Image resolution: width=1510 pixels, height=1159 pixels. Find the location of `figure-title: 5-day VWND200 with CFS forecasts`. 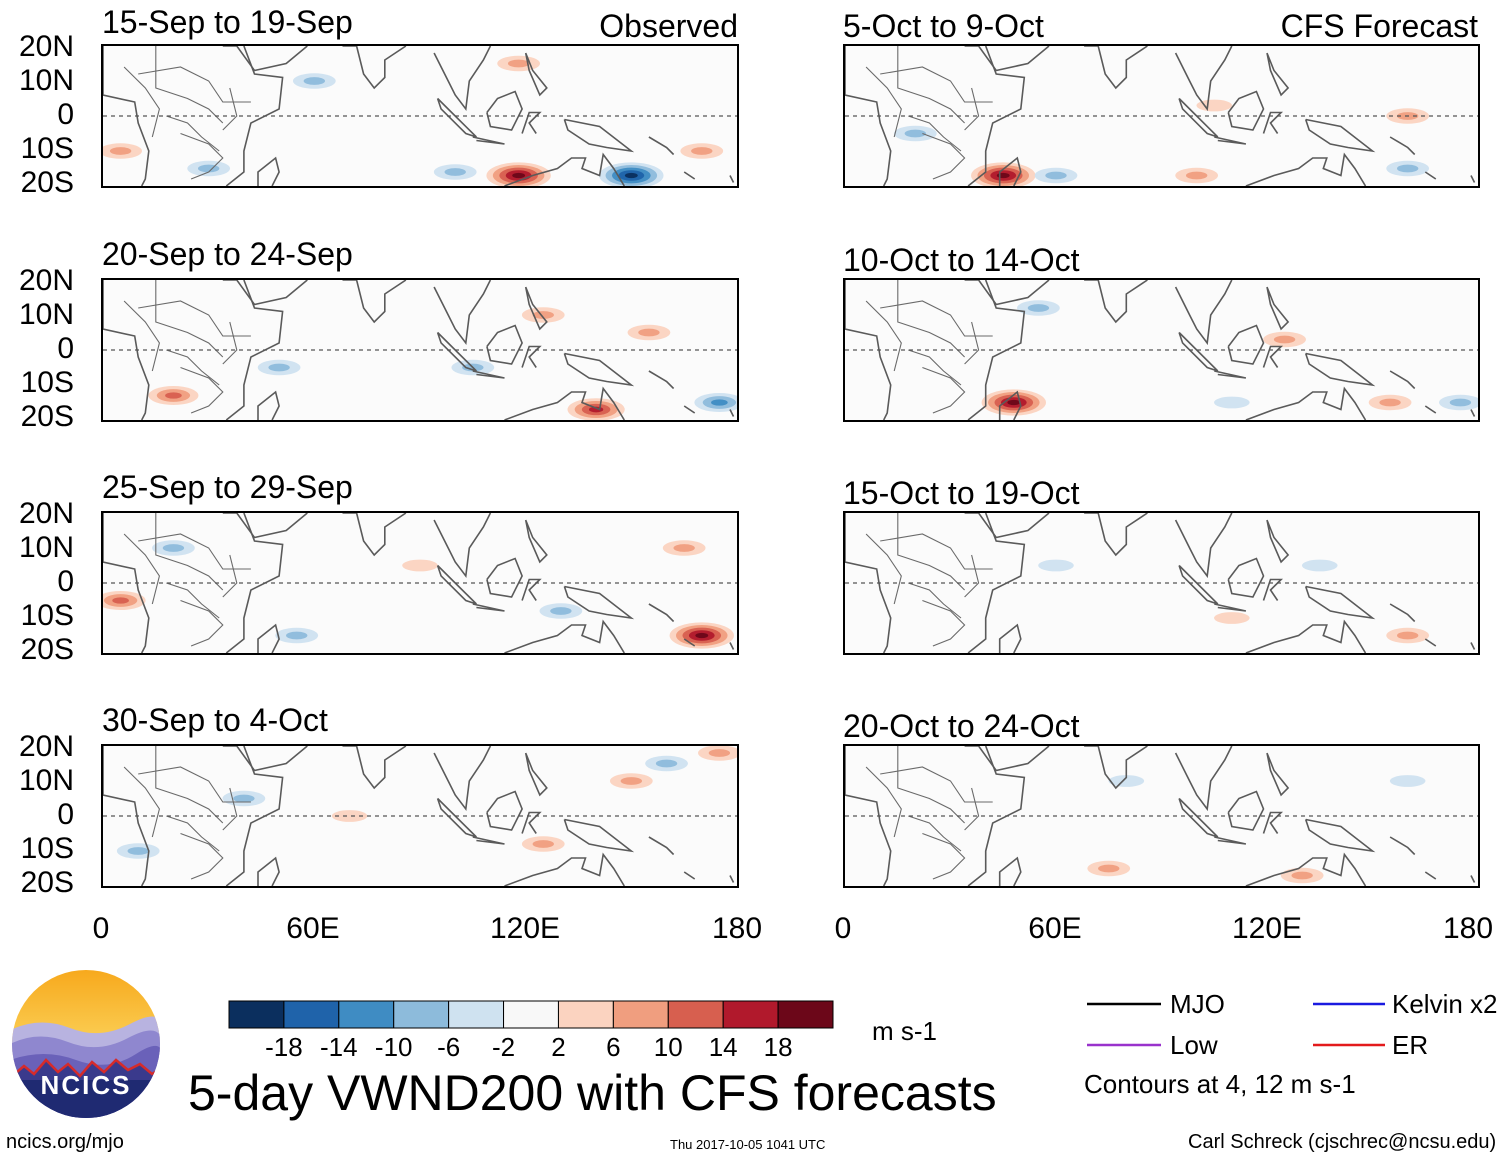

figure-title: 5-day VWND200 with CFS forecasts is located at coordinates (592, 1093).